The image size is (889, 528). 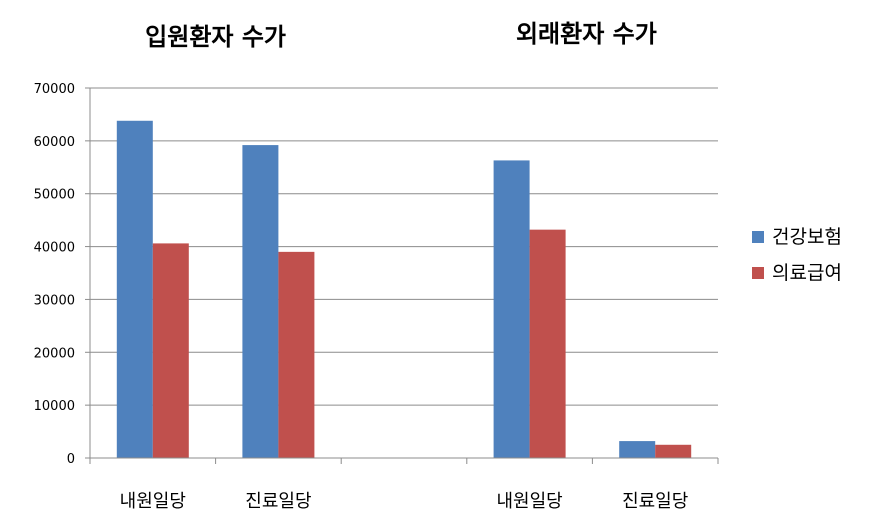 I want to click on group-titles: 입원환자 수가 외래환자 수가, so click(x=401, y=35).